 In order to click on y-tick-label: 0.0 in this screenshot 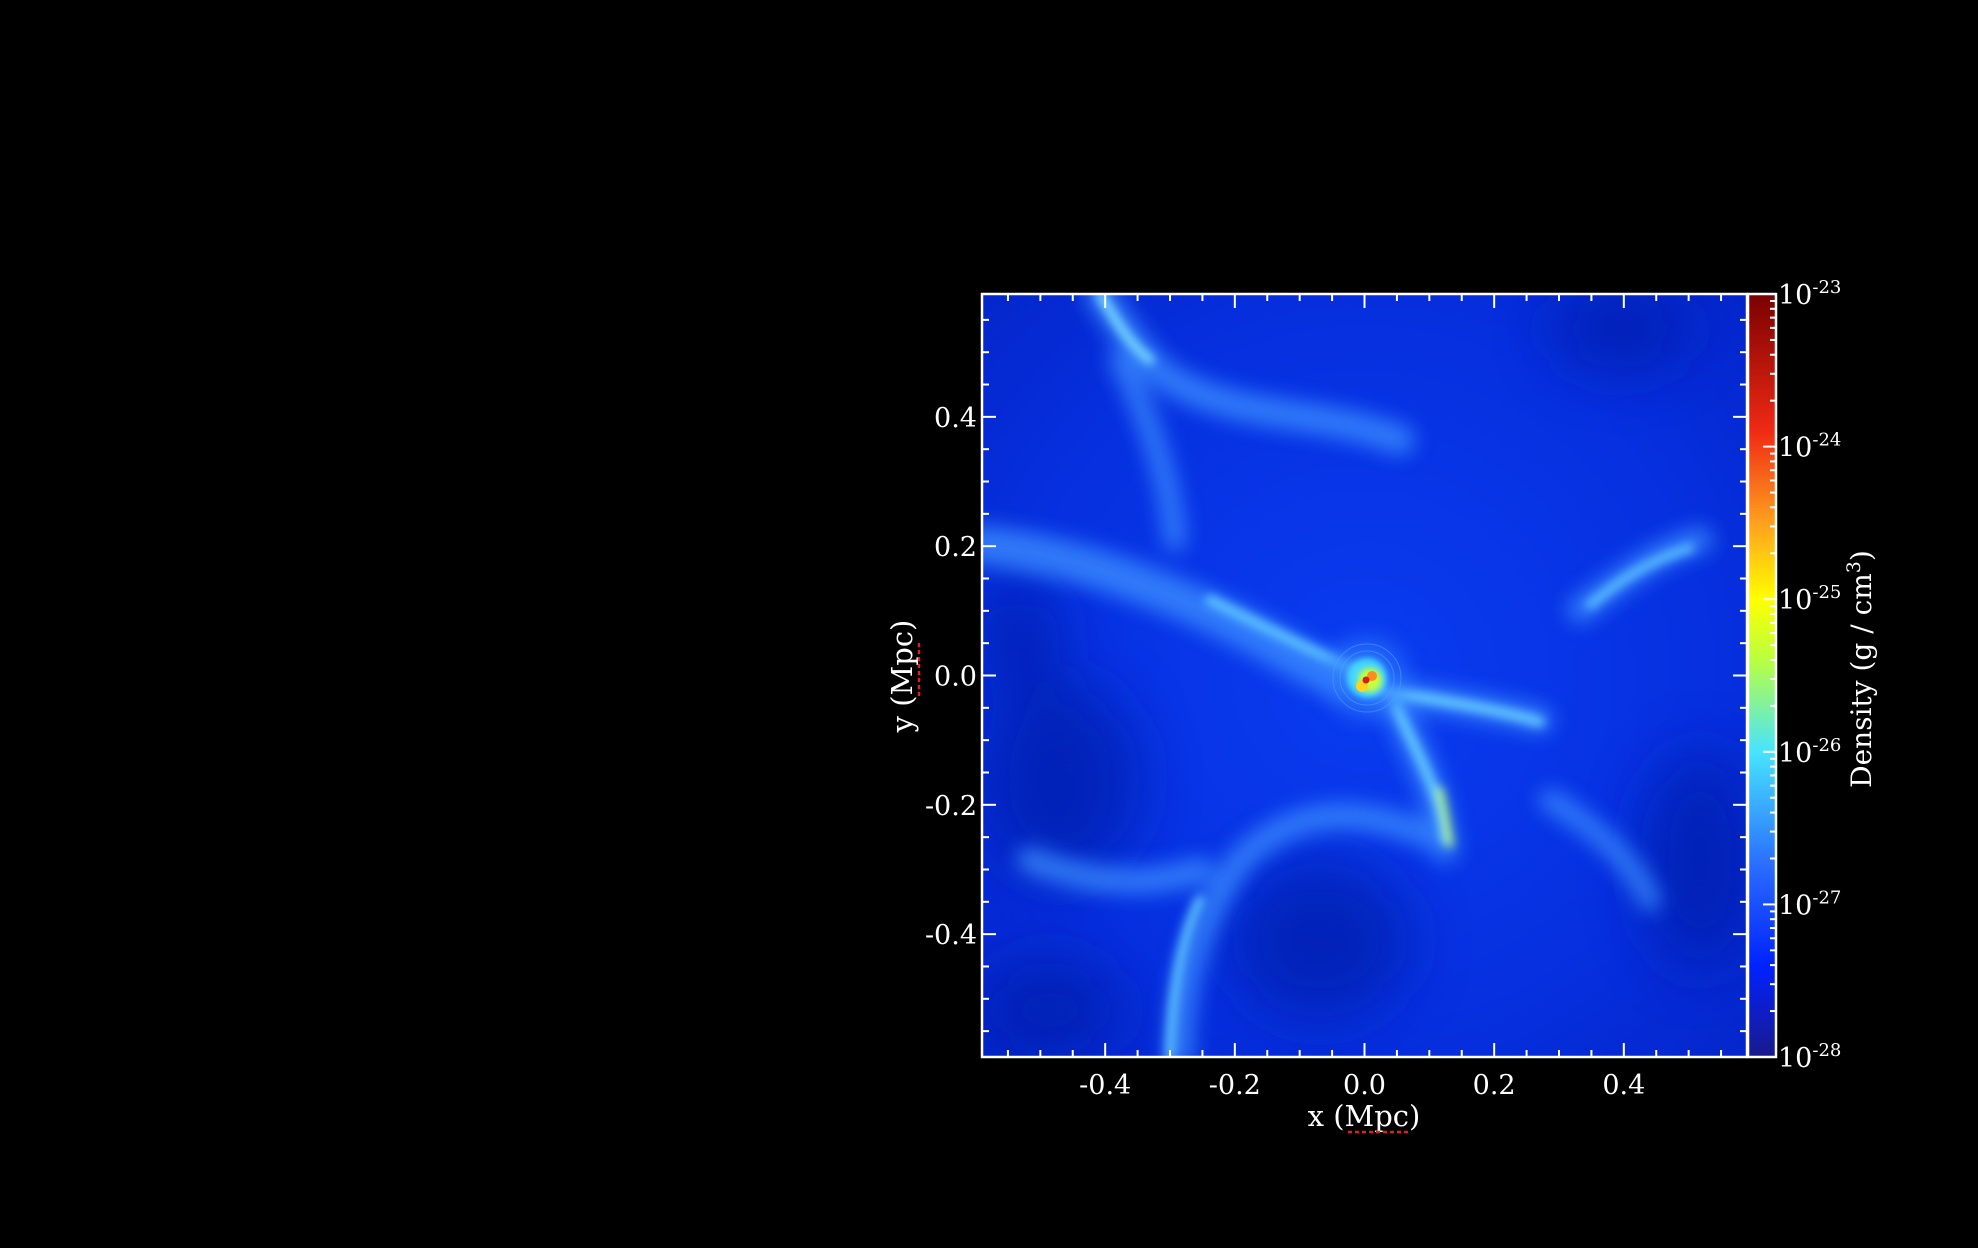, I will do `click(955, 677)`.